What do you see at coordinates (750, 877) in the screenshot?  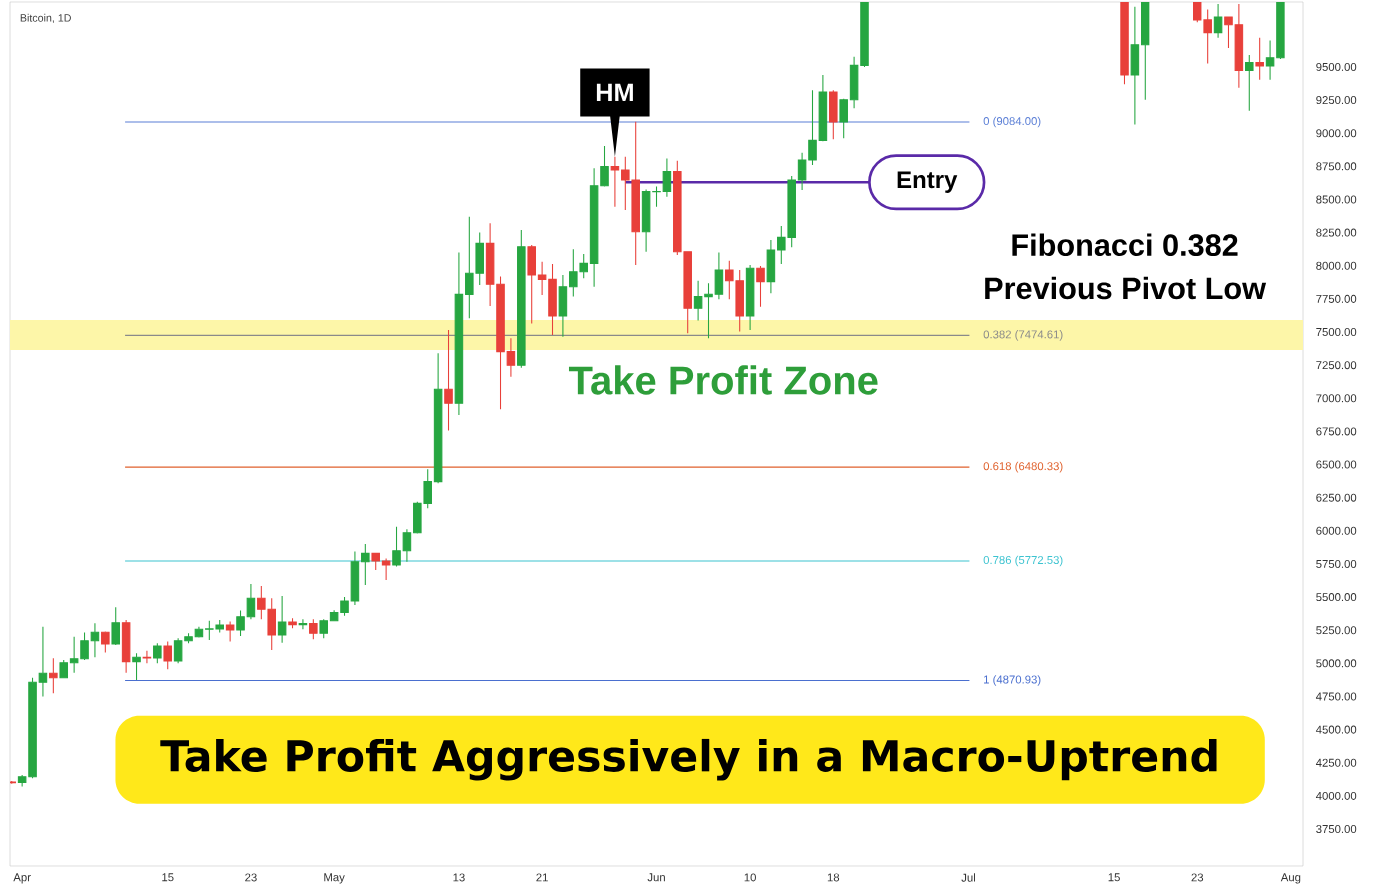 I see `x-tick-label: 10` at bounding box center [750, 877].